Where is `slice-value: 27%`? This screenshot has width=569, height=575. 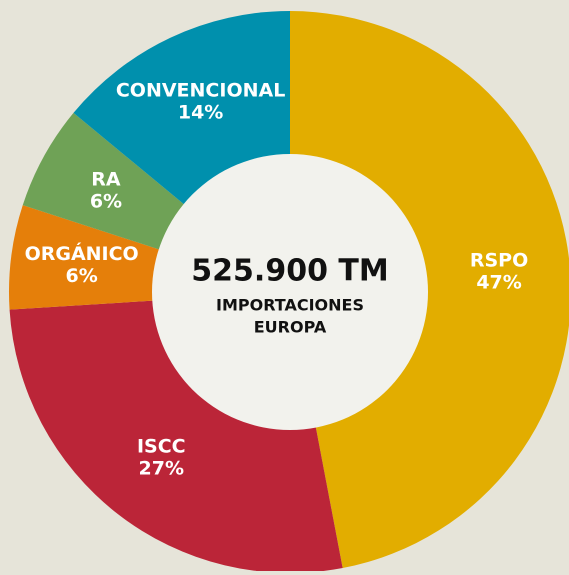 slice-value: 27% is located at coordinates (161, 468).